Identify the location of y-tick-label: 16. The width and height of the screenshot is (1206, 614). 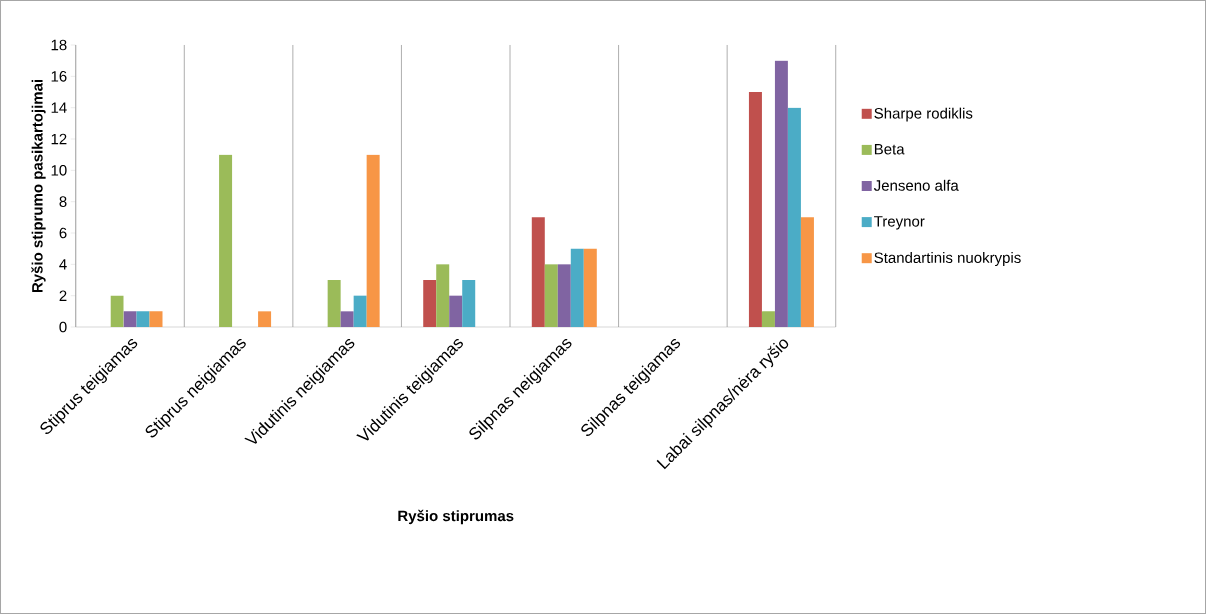
(59, 76).